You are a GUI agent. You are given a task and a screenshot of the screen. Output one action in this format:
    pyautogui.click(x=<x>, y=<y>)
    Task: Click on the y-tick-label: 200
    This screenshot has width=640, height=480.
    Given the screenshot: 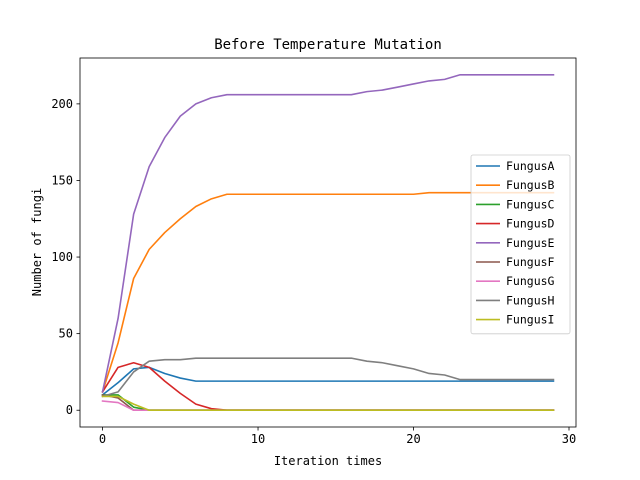 What is the action you would take?
    pyautogui.click(x=62, y=104)
    